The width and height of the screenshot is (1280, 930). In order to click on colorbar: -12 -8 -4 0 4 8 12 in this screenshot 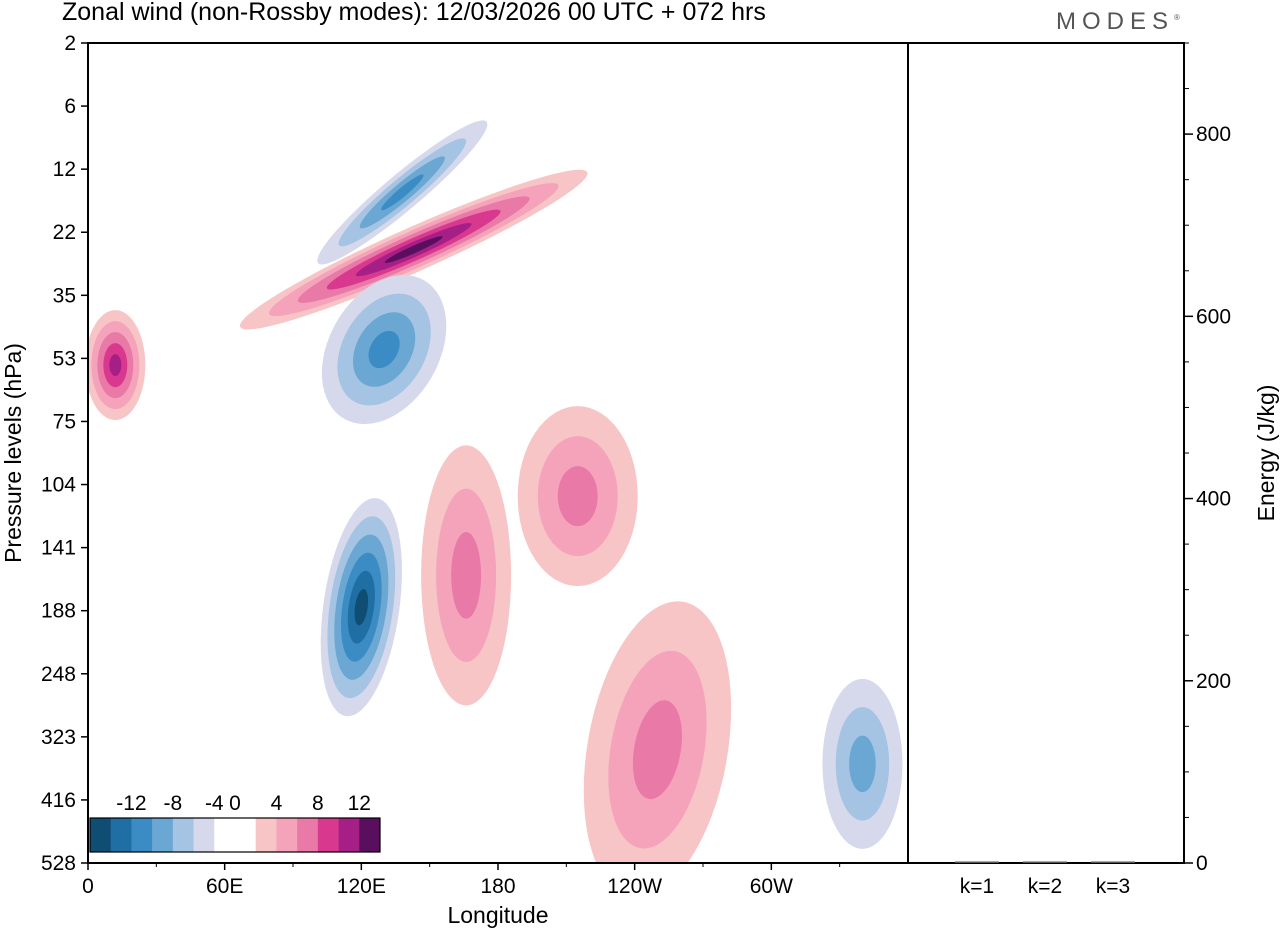, I will do `click(235, 822)`.